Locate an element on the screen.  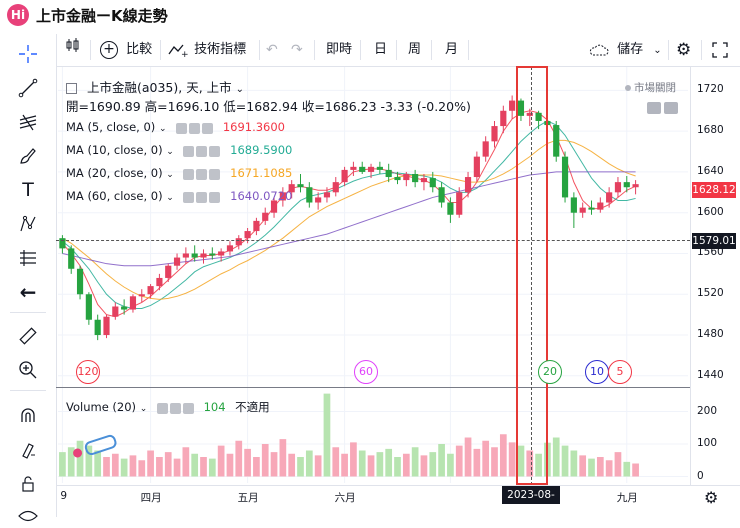
compare-button: + 比較 is located at coordinates (126, 50).